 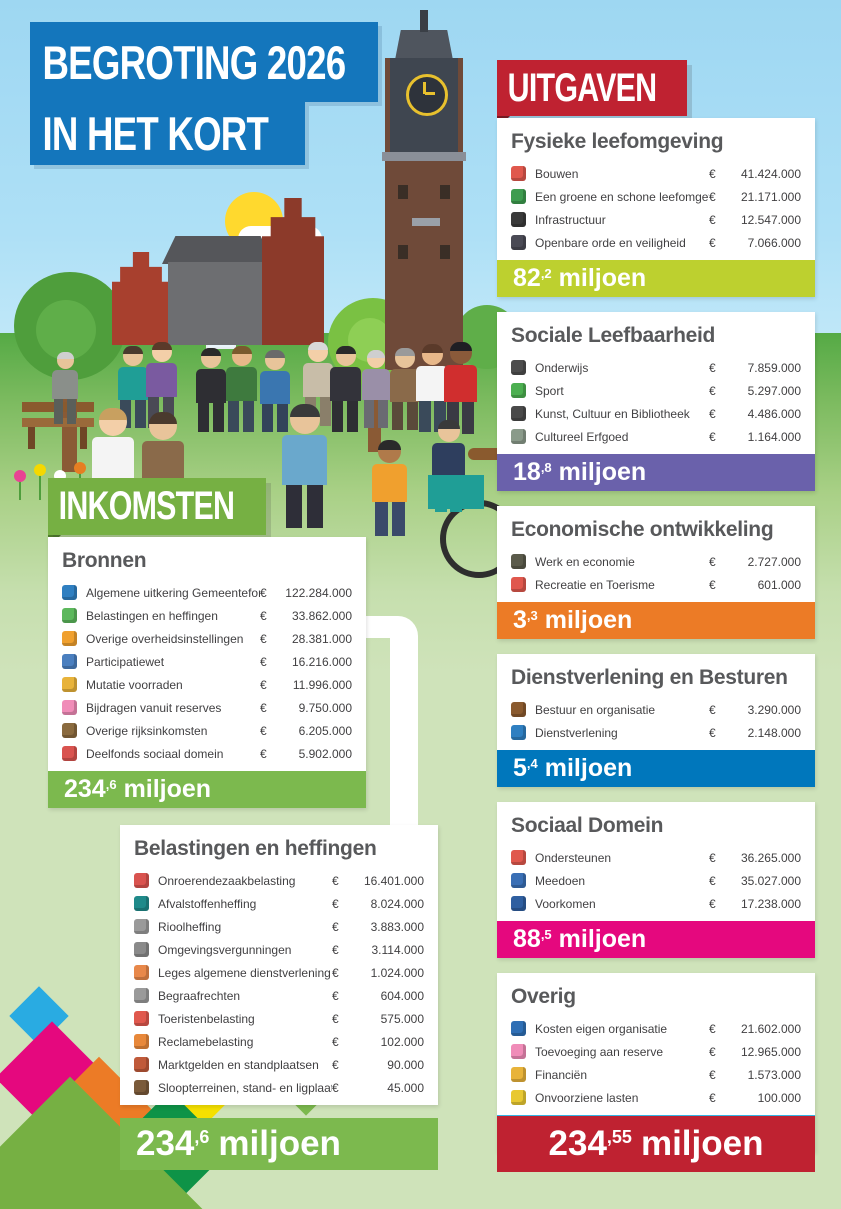 What do you see at coordinates (154, 707) in the screenshot?
I see `row-label: Bijdragen vanuit reserves` at bounding box center [154, 707].